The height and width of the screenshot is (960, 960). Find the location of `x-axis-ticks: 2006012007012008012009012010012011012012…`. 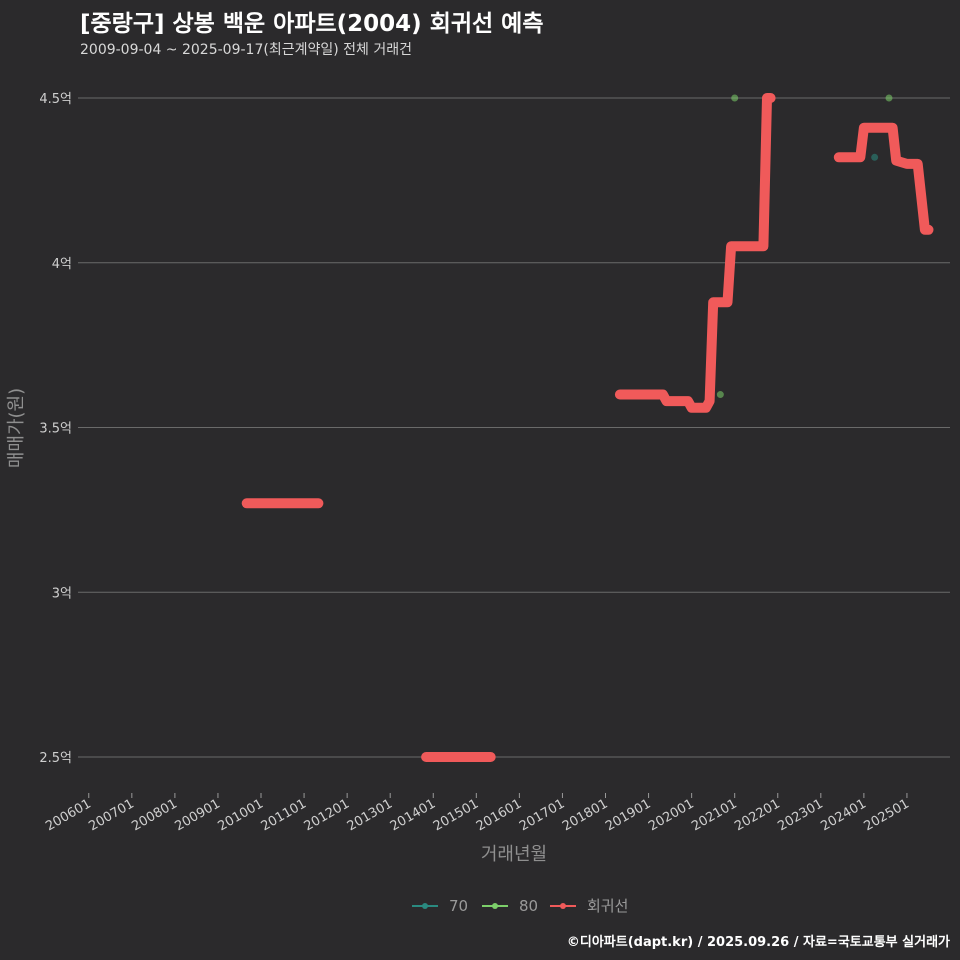

x-axis-ticks: 2006012007012008012009012010012011012012… is located at coordinates (477, 813).